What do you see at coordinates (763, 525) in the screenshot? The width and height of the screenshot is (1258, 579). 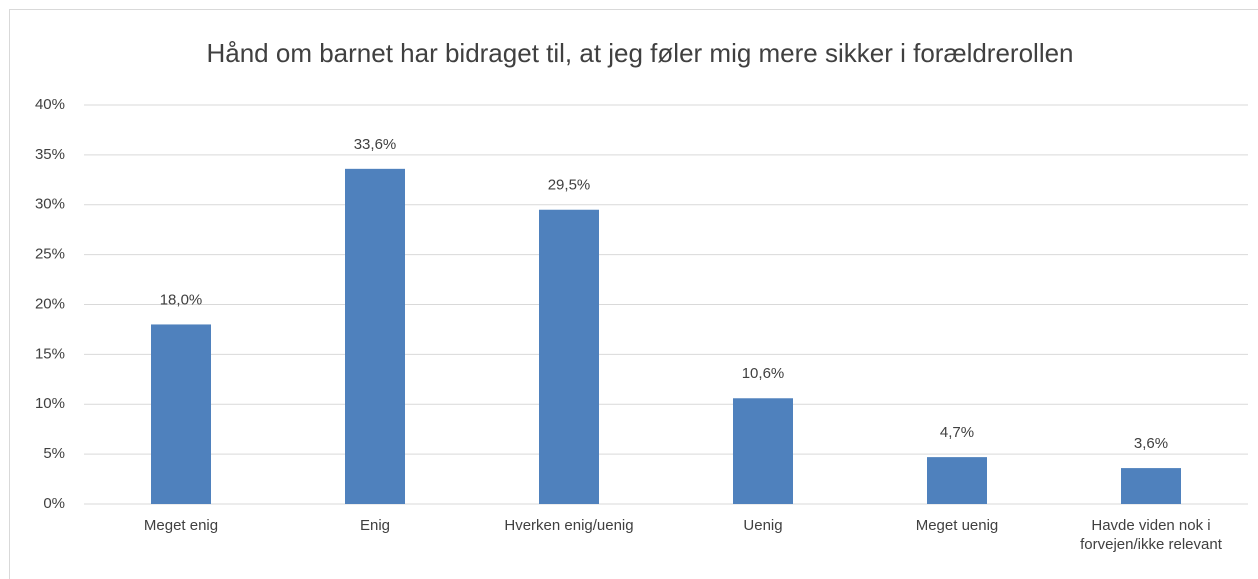 I see `x-tick-label: Uenig` at bounding box center [763, 525].